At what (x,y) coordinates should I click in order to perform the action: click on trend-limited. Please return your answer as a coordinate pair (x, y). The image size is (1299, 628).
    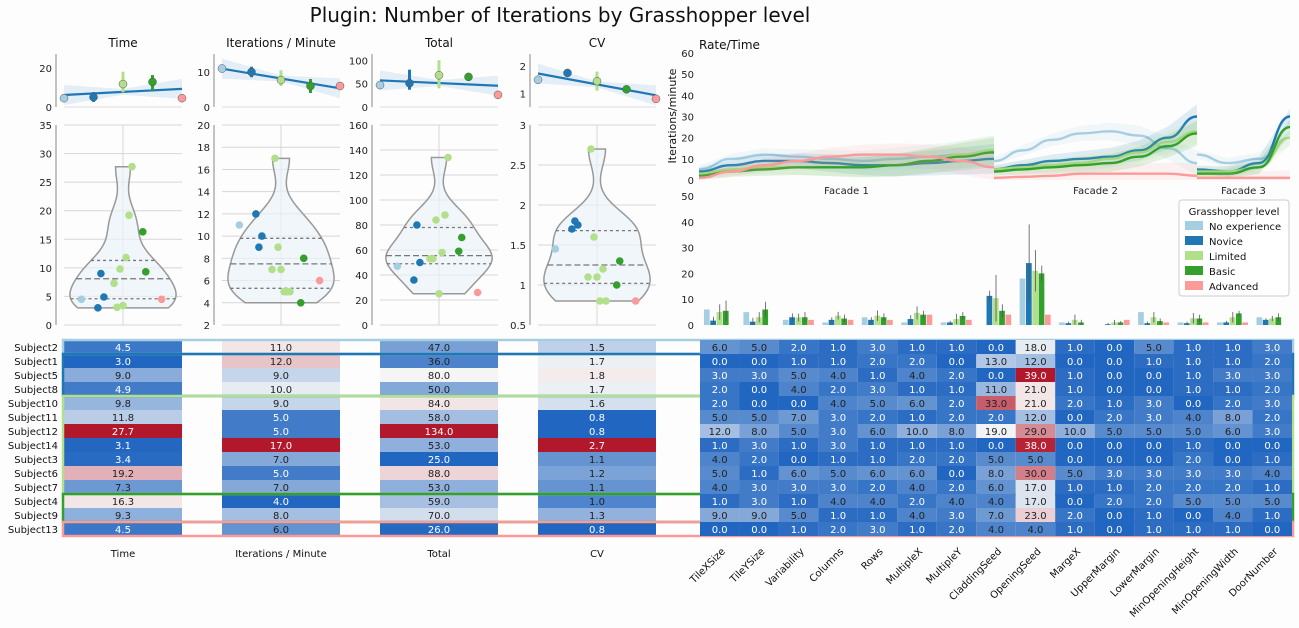
    Looking at the image, I should click on (1095, 150).